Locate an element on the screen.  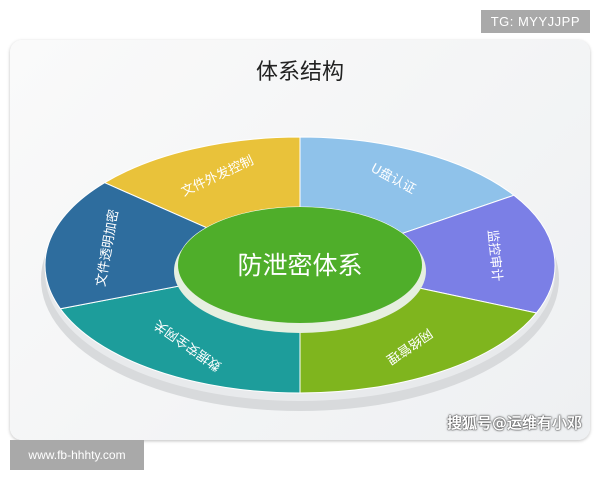
center-label: 防泄密体系 is located at coordinates (299, 265).